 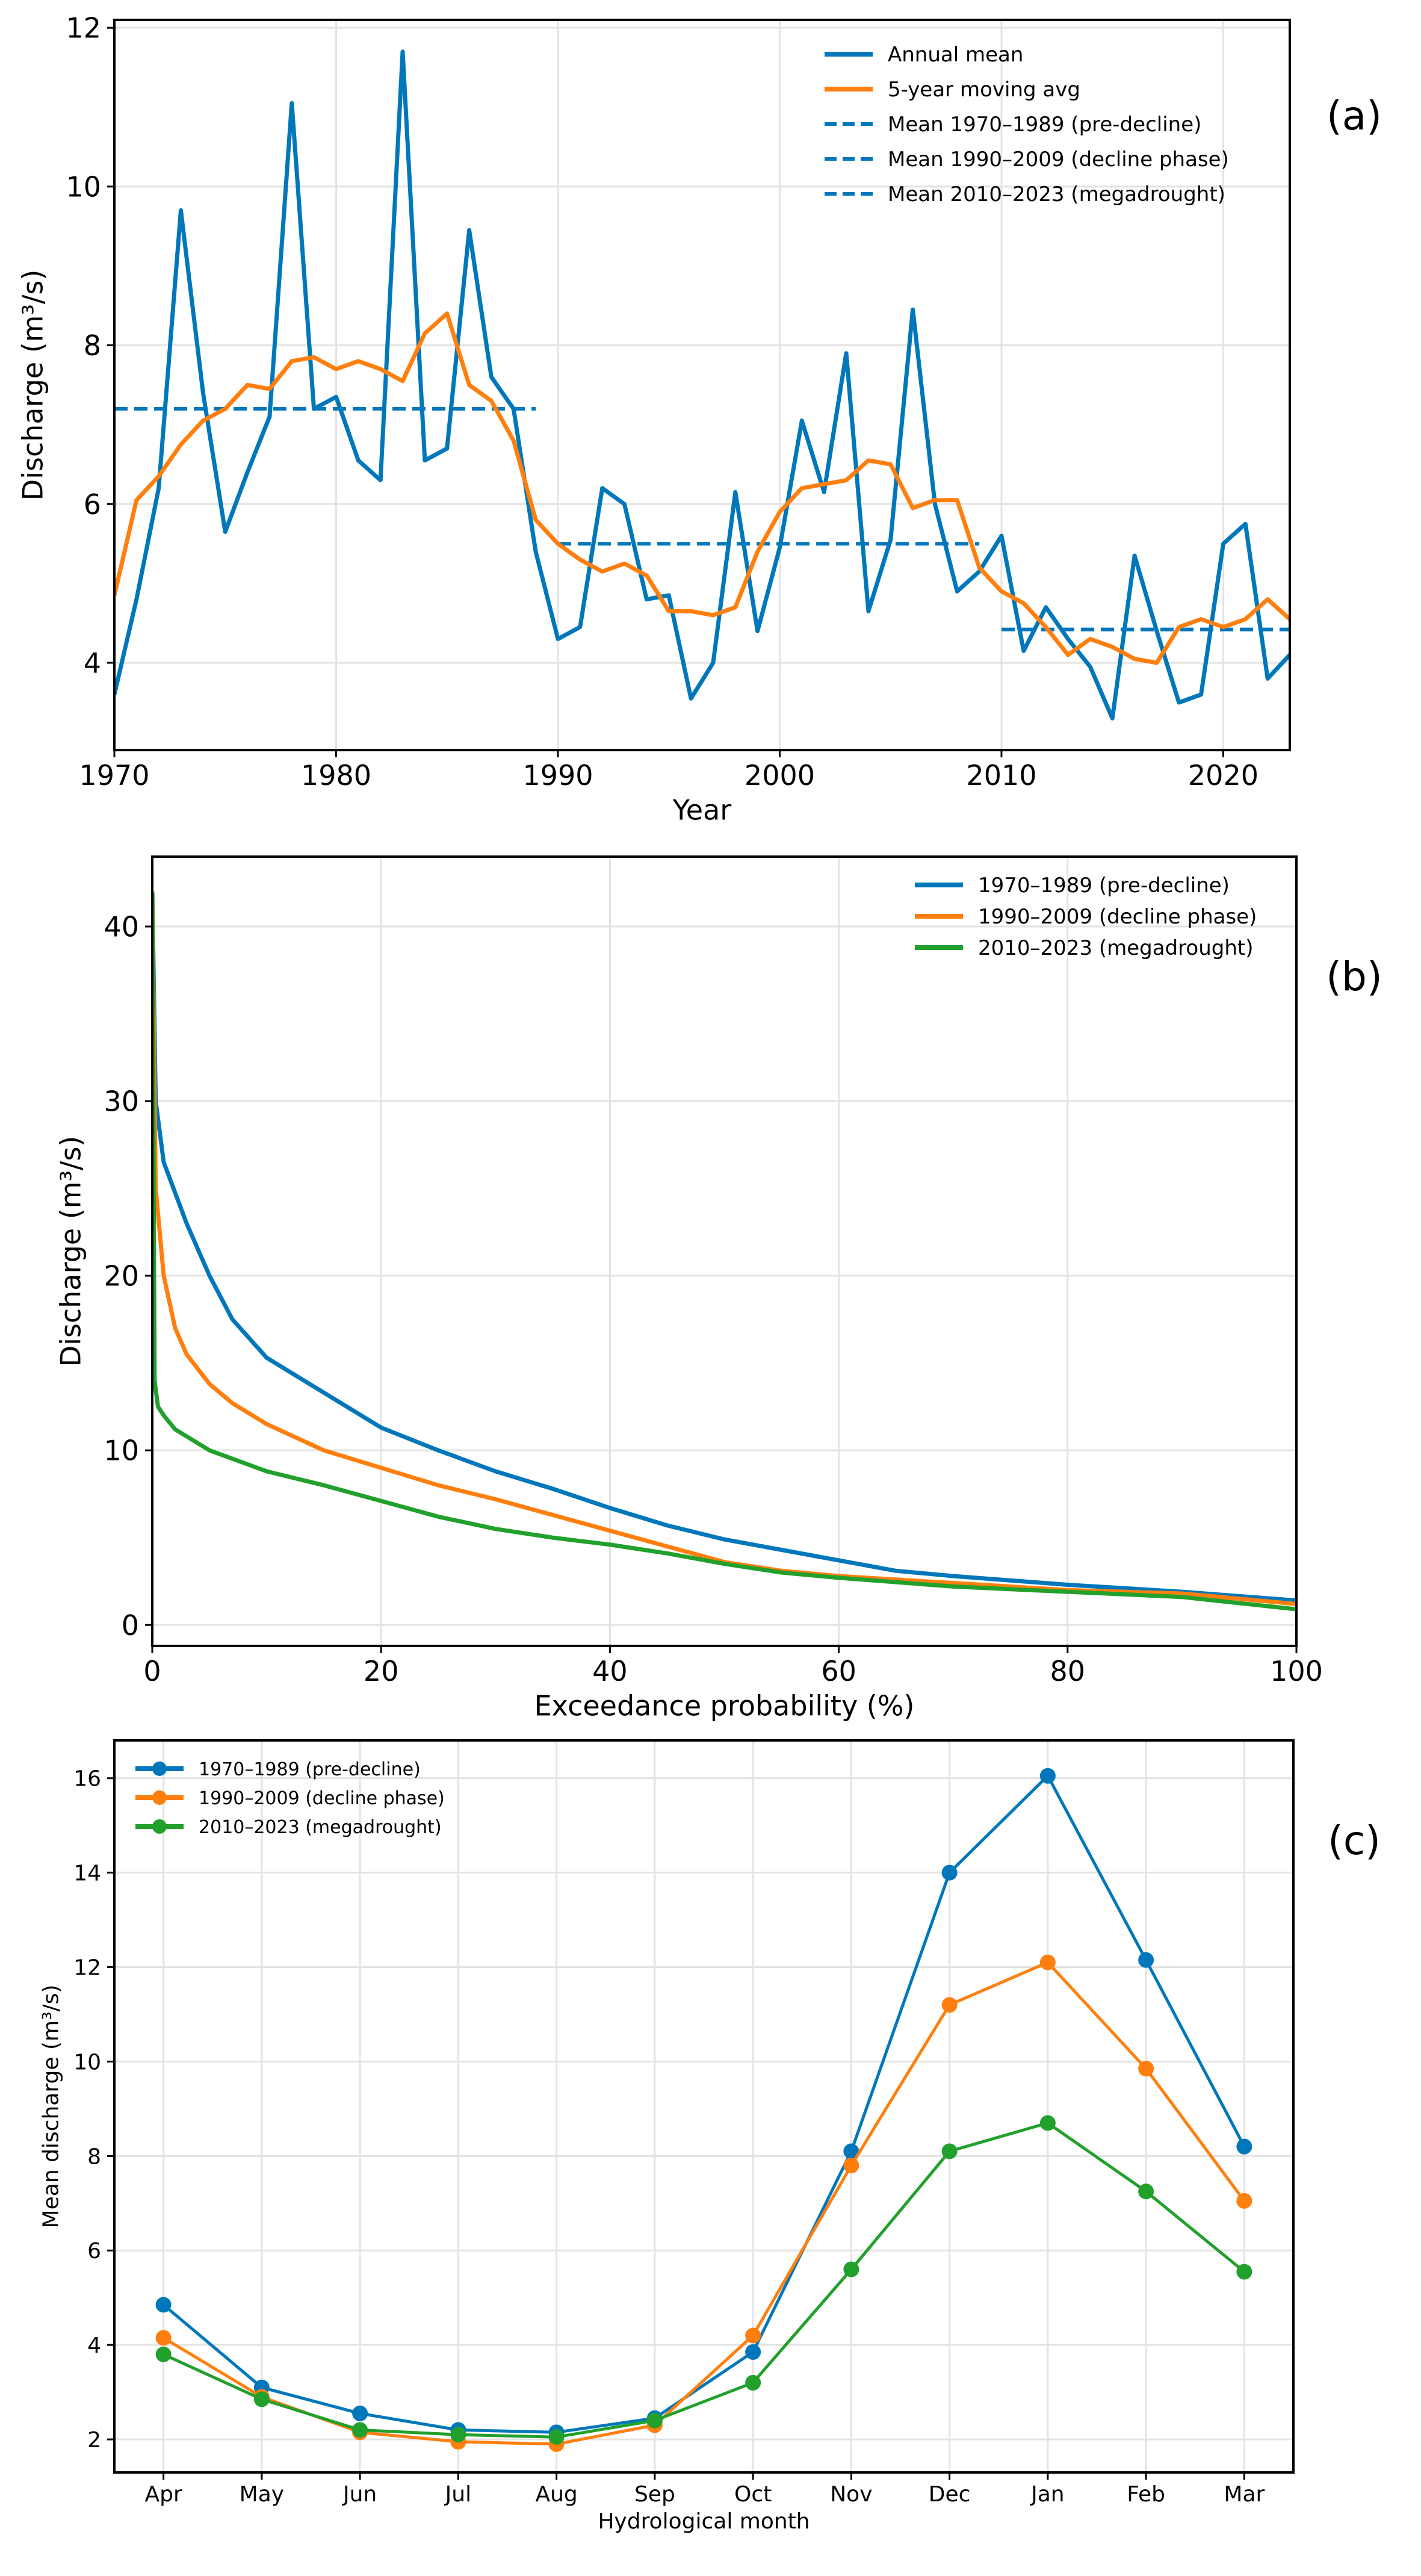 I want to click on x-axis-label: Hydrological month, so click(x=704, y=2521).